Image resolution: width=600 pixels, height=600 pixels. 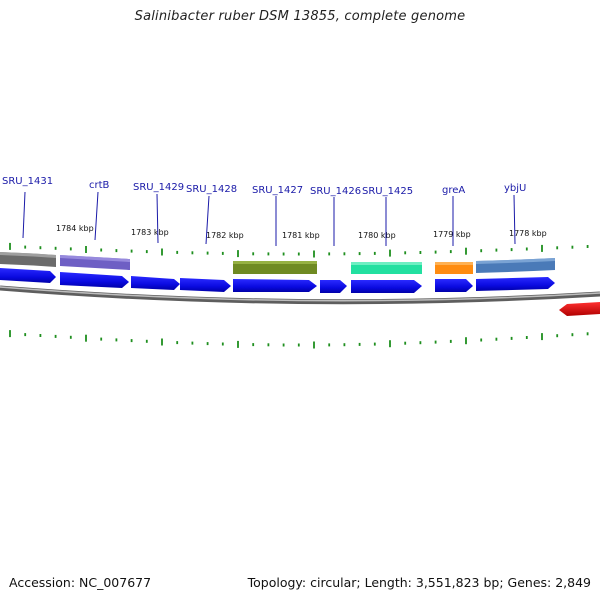 What do you see at coordinates (335, 191) in the screenshot?
I see `gene-label-sru1426: SRU_1426` at bounding box center [335, 191].